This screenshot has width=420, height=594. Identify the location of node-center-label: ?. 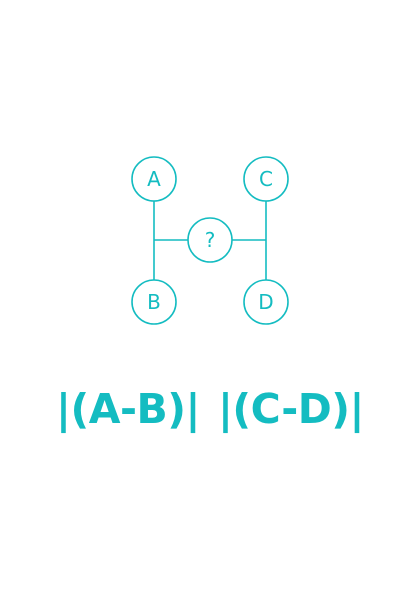
(210, 240).